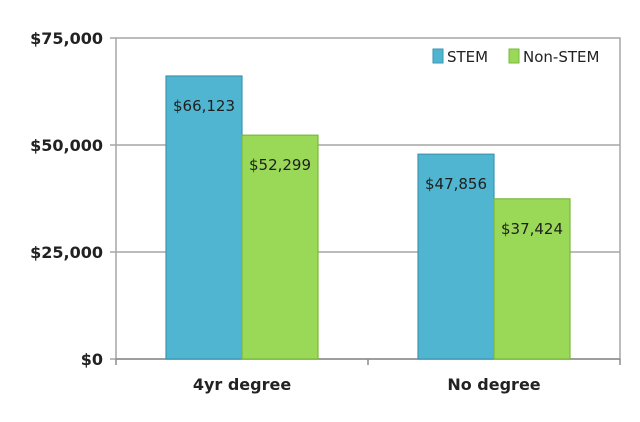 The height and width of the screenshot is (422, 640). I want to click on y-tick-label: $0, so click(92, 359).